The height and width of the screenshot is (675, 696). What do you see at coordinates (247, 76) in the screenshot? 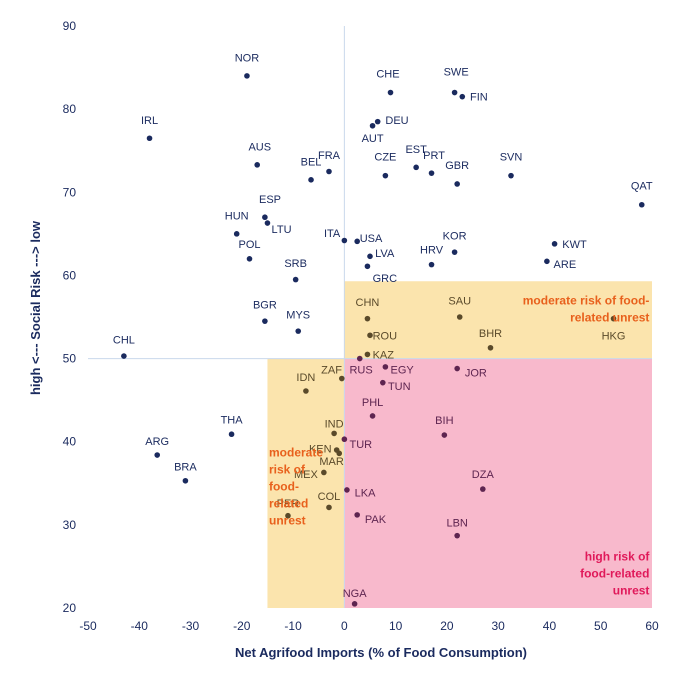
I see `point-nor` at bounding box center [247, 76].